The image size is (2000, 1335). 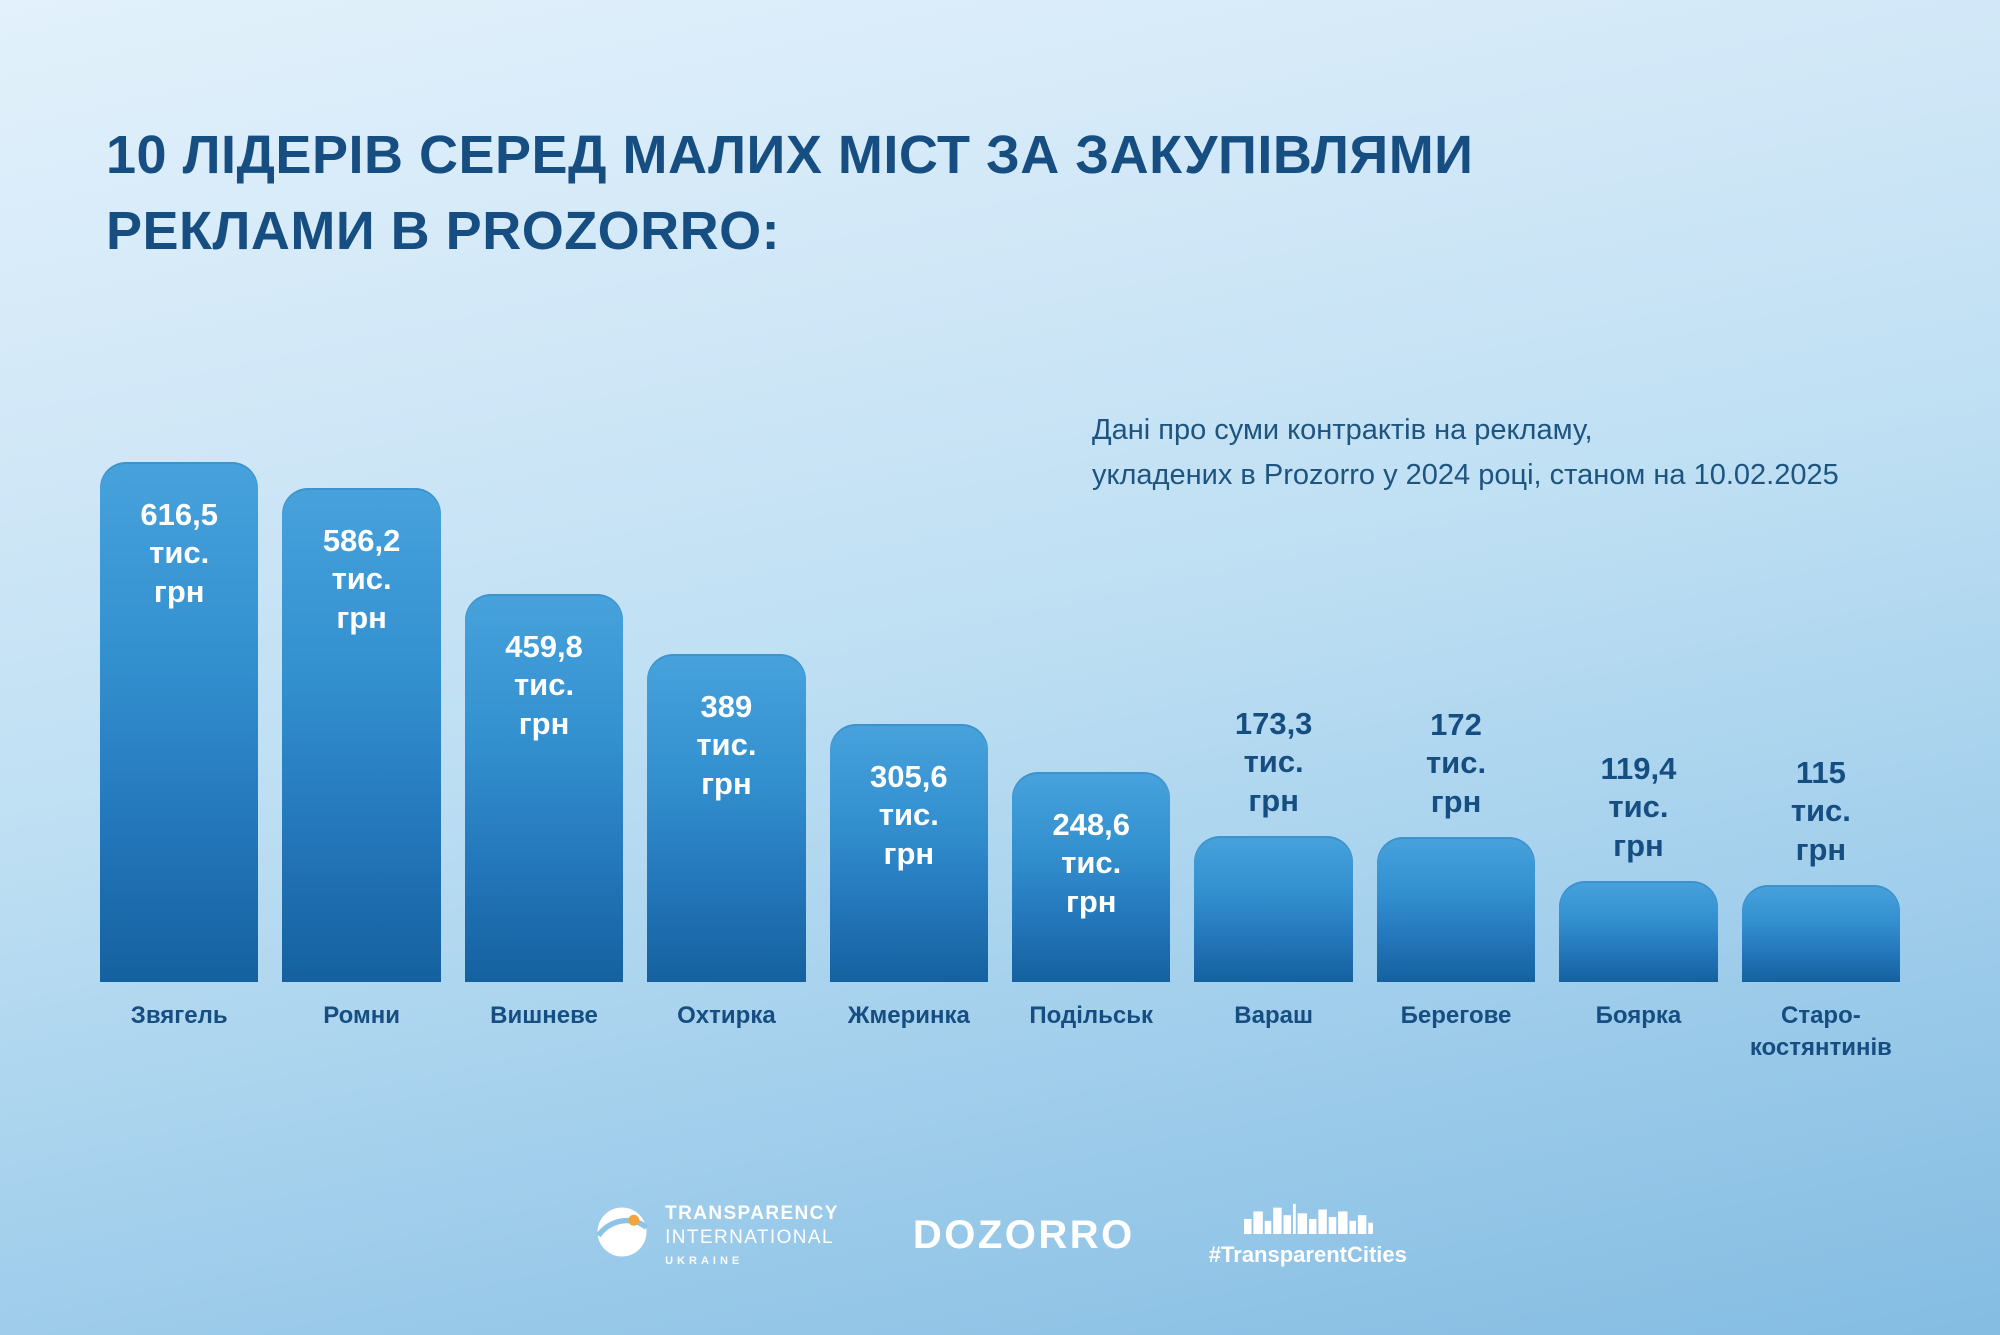 I want to click on bar: 248,6 тис. грн, so click(x=1091, y=877).